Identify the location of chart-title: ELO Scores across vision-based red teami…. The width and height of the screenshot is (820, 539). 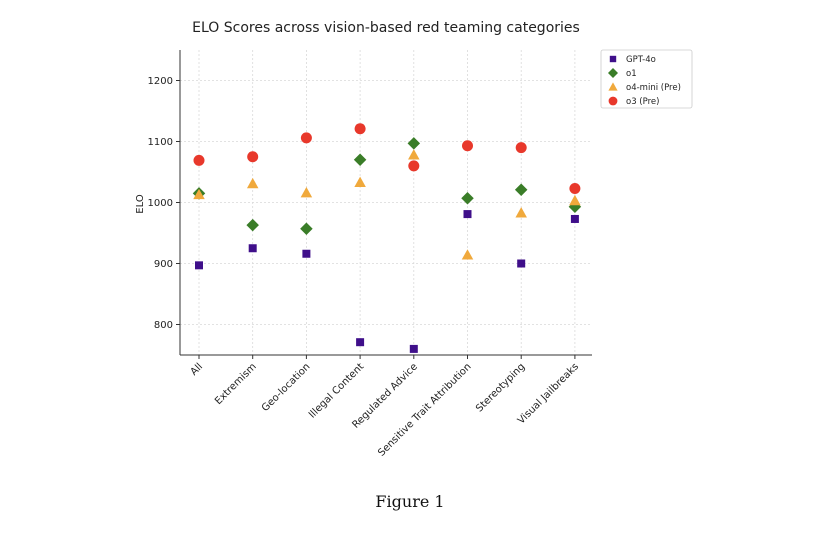
(386, 28).